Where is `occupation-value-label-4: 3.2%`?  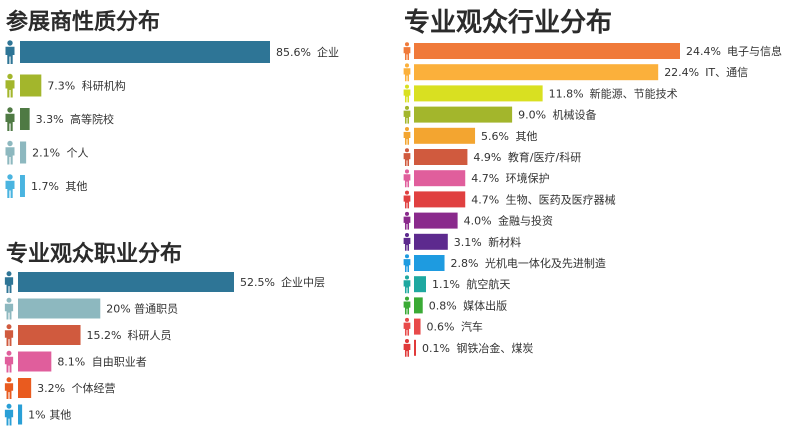 occupation-value-label-4: 3.2% is located at coordinates (51, 388).